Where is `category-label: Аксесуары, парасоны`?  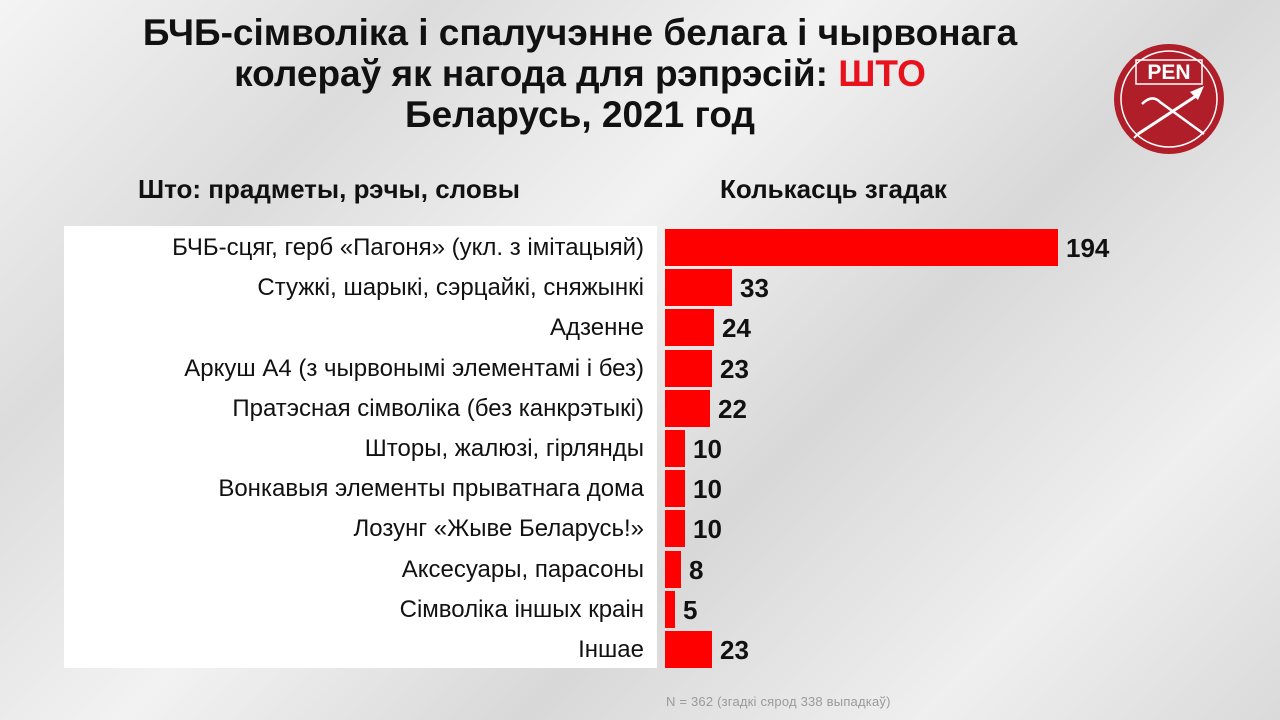 category-label: Аксесуары, парасоны is located at coordinates (522, 569).